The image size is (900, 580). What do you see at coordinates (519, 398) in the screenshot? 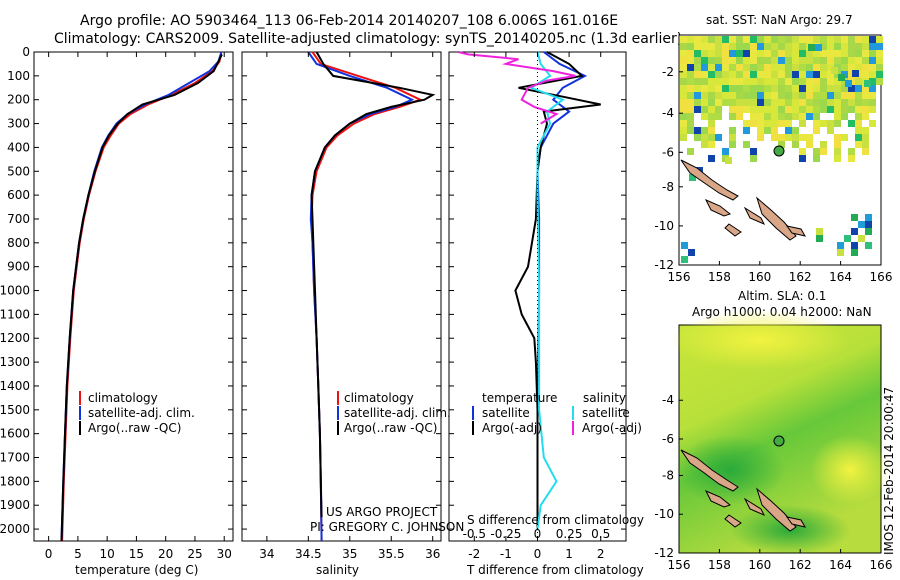
I see `legend-temperature-title: temperature` at bounding box center [519, 398].